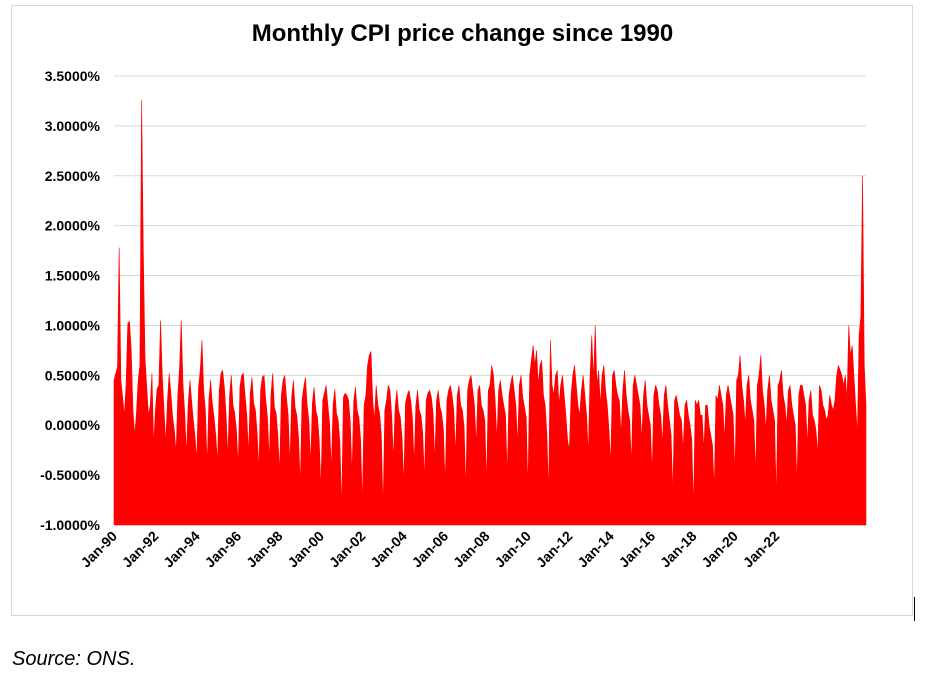 The width and height of the screenshot is (925, 673). What do you see at coordinates (388, 549) in the screenshot?
I see `x-tick-label: Jan-04` at bounding box center [388, 549].